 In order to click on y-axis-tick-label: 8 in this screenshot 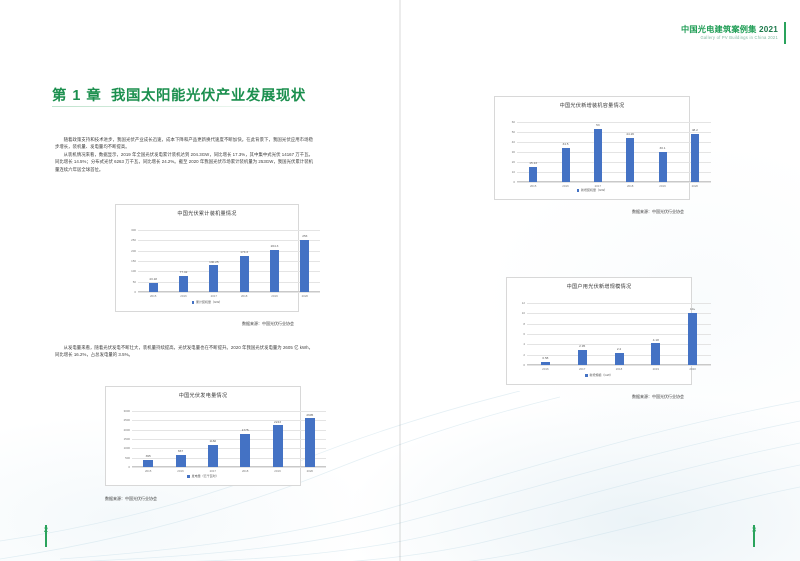, I will do `click(524, 323)`.